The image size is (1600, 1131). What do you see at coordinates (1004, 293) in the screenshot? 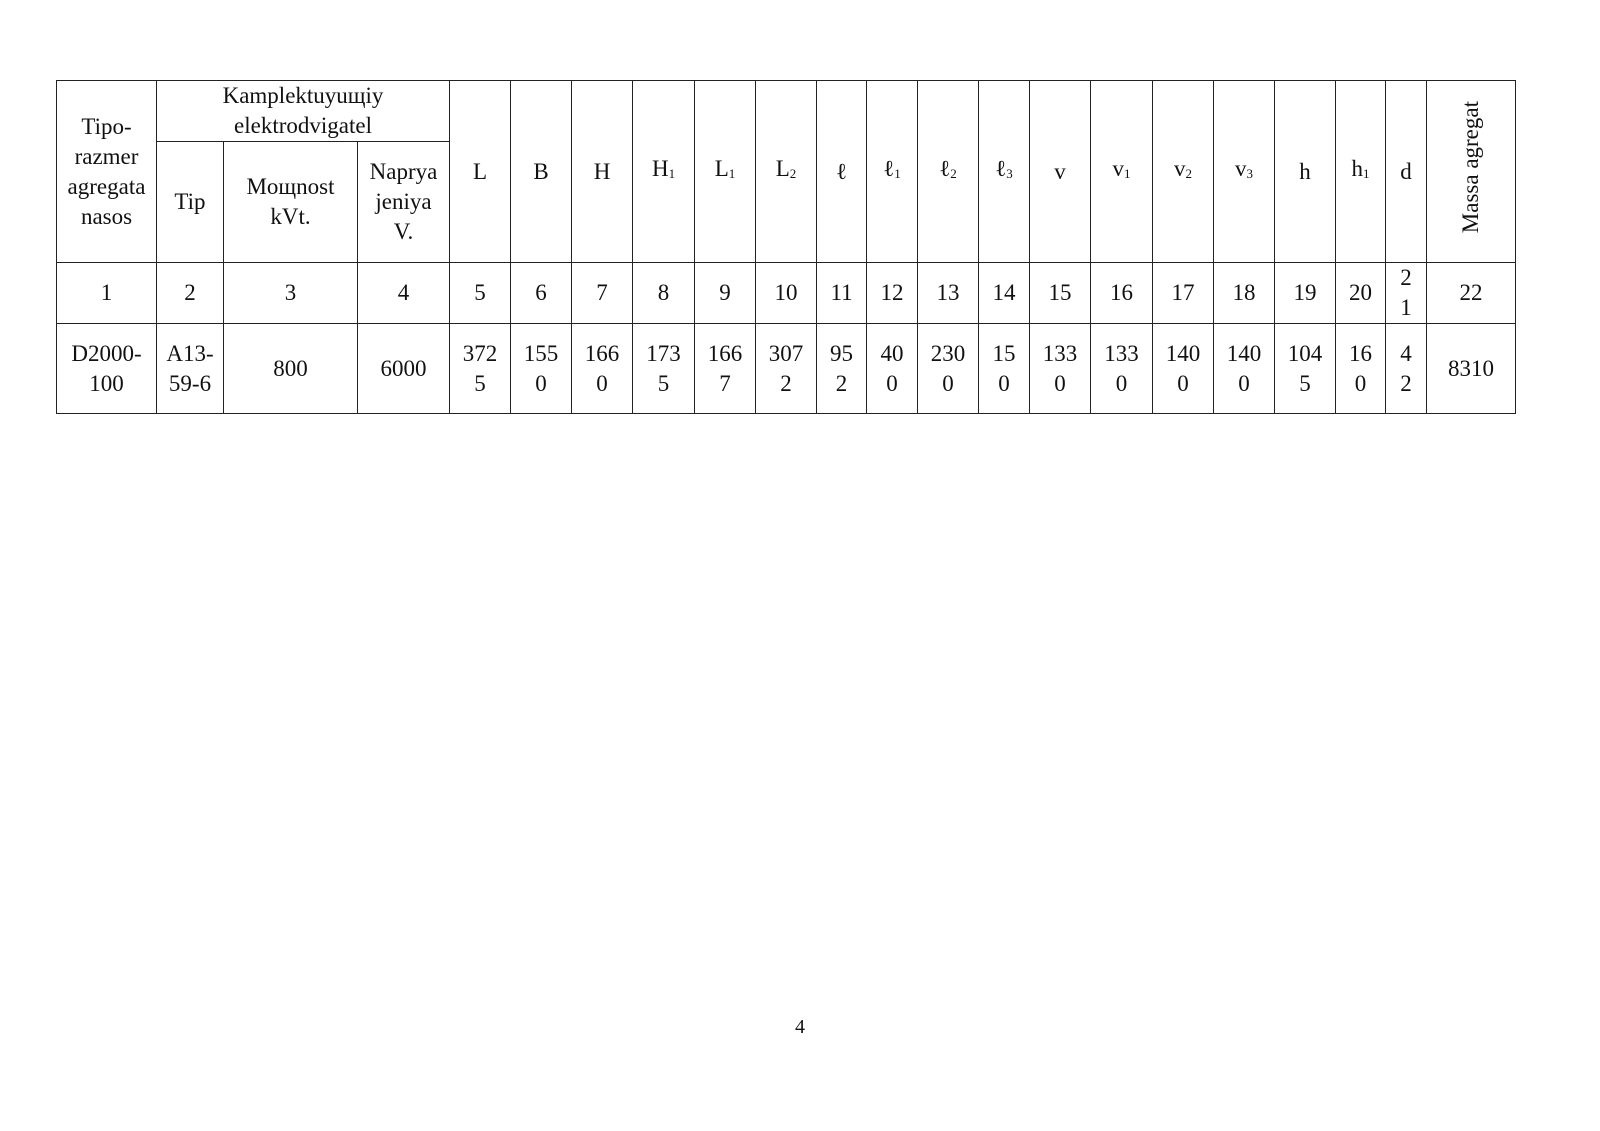
I see `column-number: 14` at bounding box center [1004, 293].